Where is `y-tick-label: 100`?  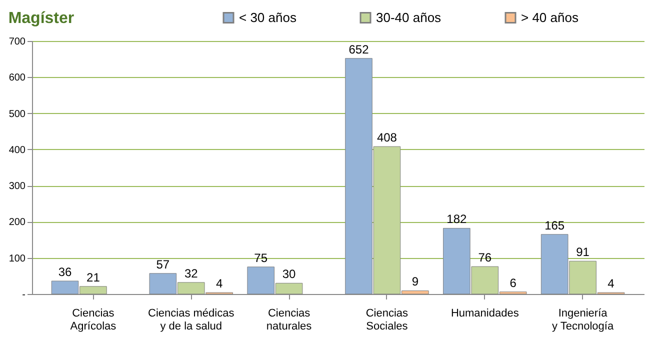 y-tick-label: 100 is located at coordinates (17, 258).